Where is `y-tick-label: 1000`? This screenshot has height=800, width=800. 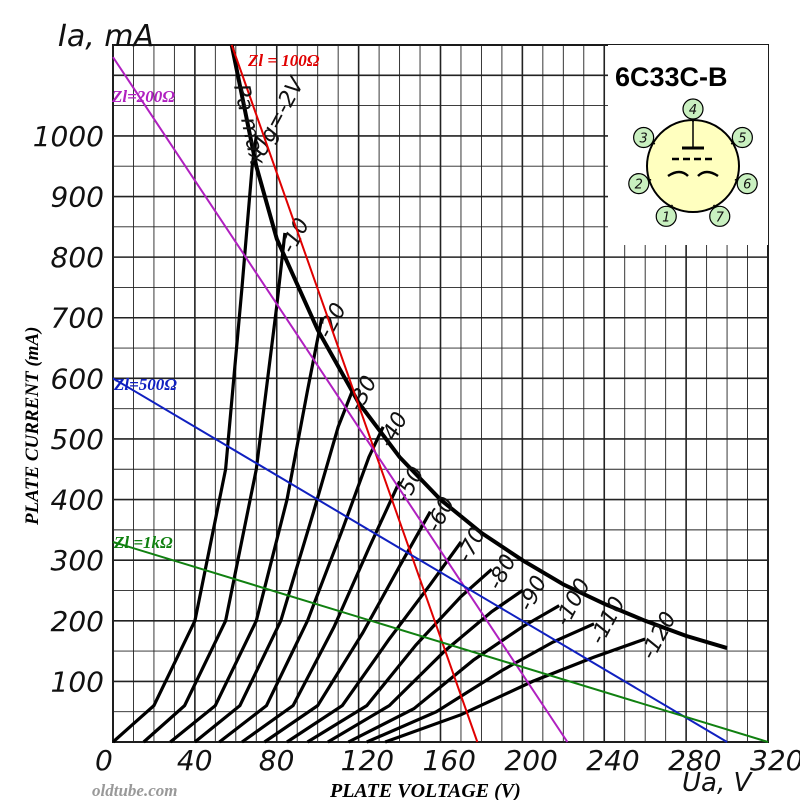
y-tick-label: 1000 is located at coordinates (68, 136).